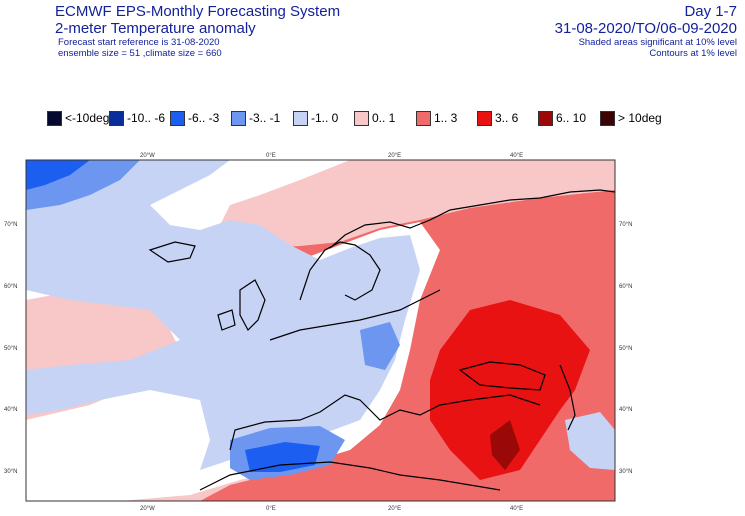 The width and height of the screenshot is (745, 516). What do you see at coordinates (204, 118) in the screenshot?
I see `legend-label: -6.. -3` at bounding box center [204, 118].